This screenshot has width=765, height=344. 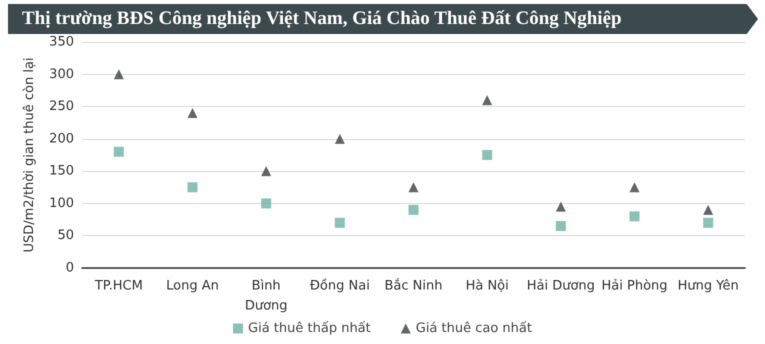 What do you see at coordinates (192, 286) in the screenshot?
I see `x-tick-label: Long An` at bounding box center [192, 286].